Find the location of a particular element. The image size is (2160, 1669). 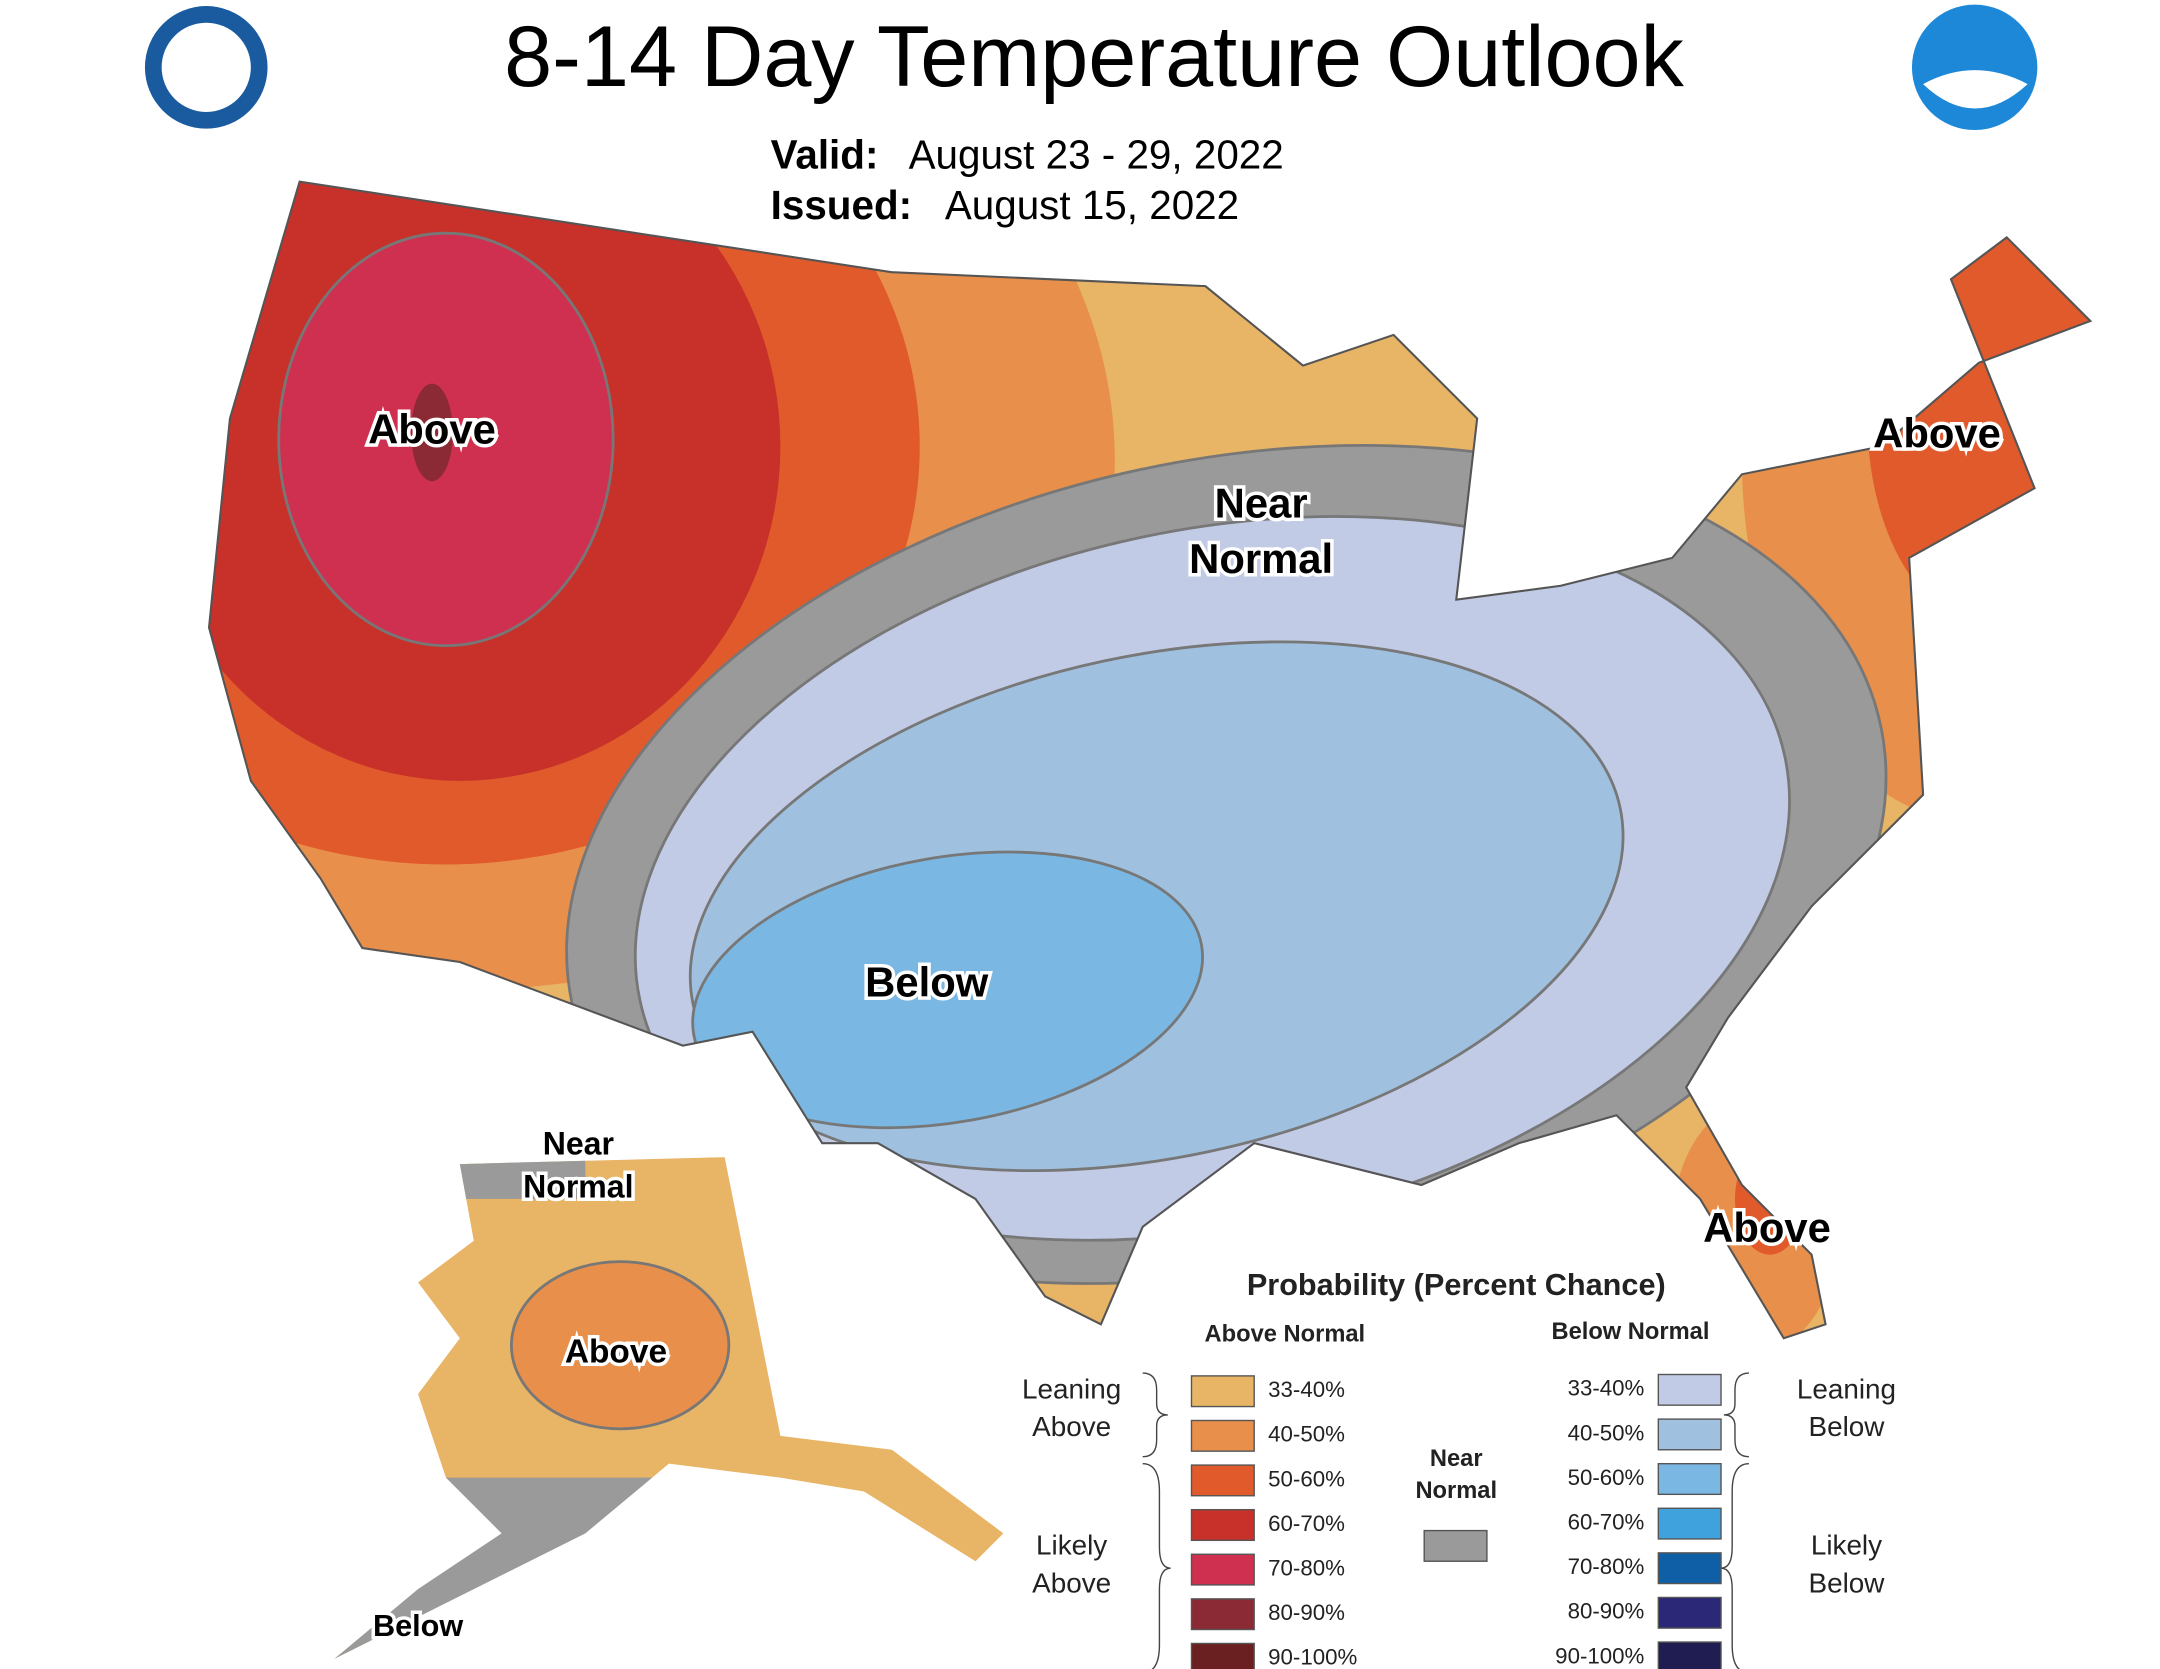

legend-title: Probability (Percent Chance) is located at coordinates (1456, 1285).